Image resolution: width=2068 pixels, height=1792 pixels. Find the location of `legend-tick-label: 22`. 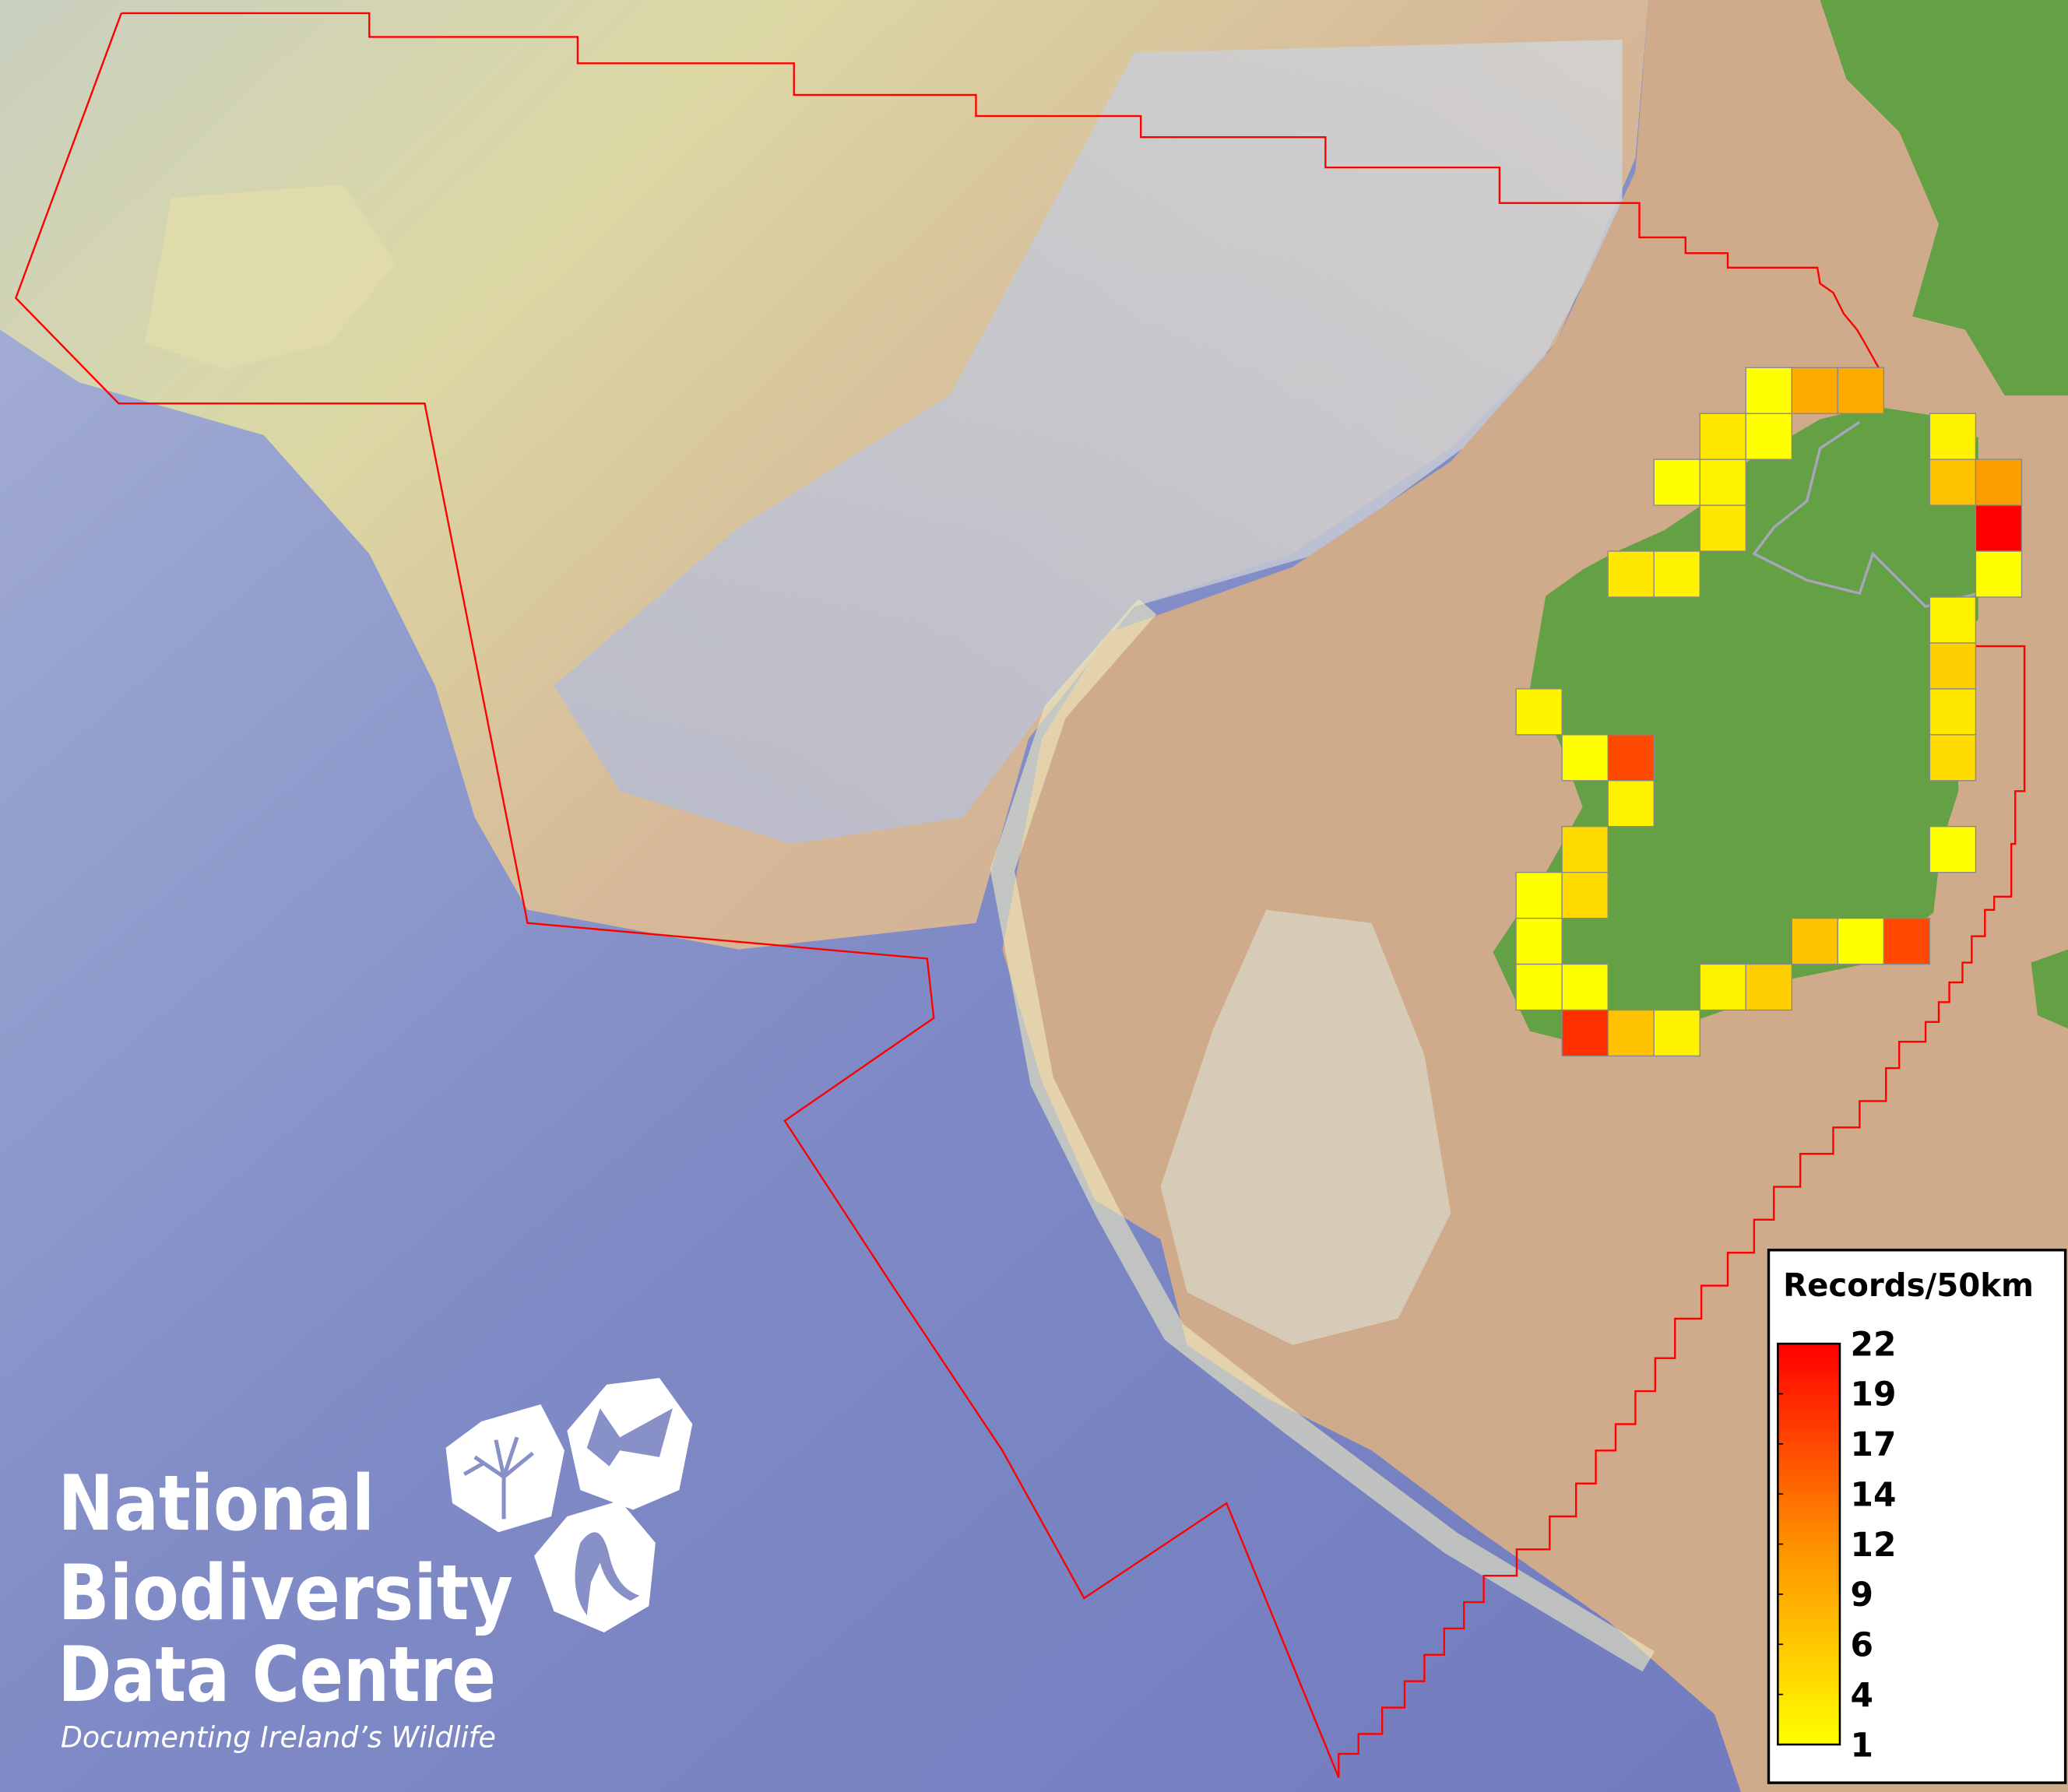

legend-tick-label: 22 is located at coordinates (1874, 1344).